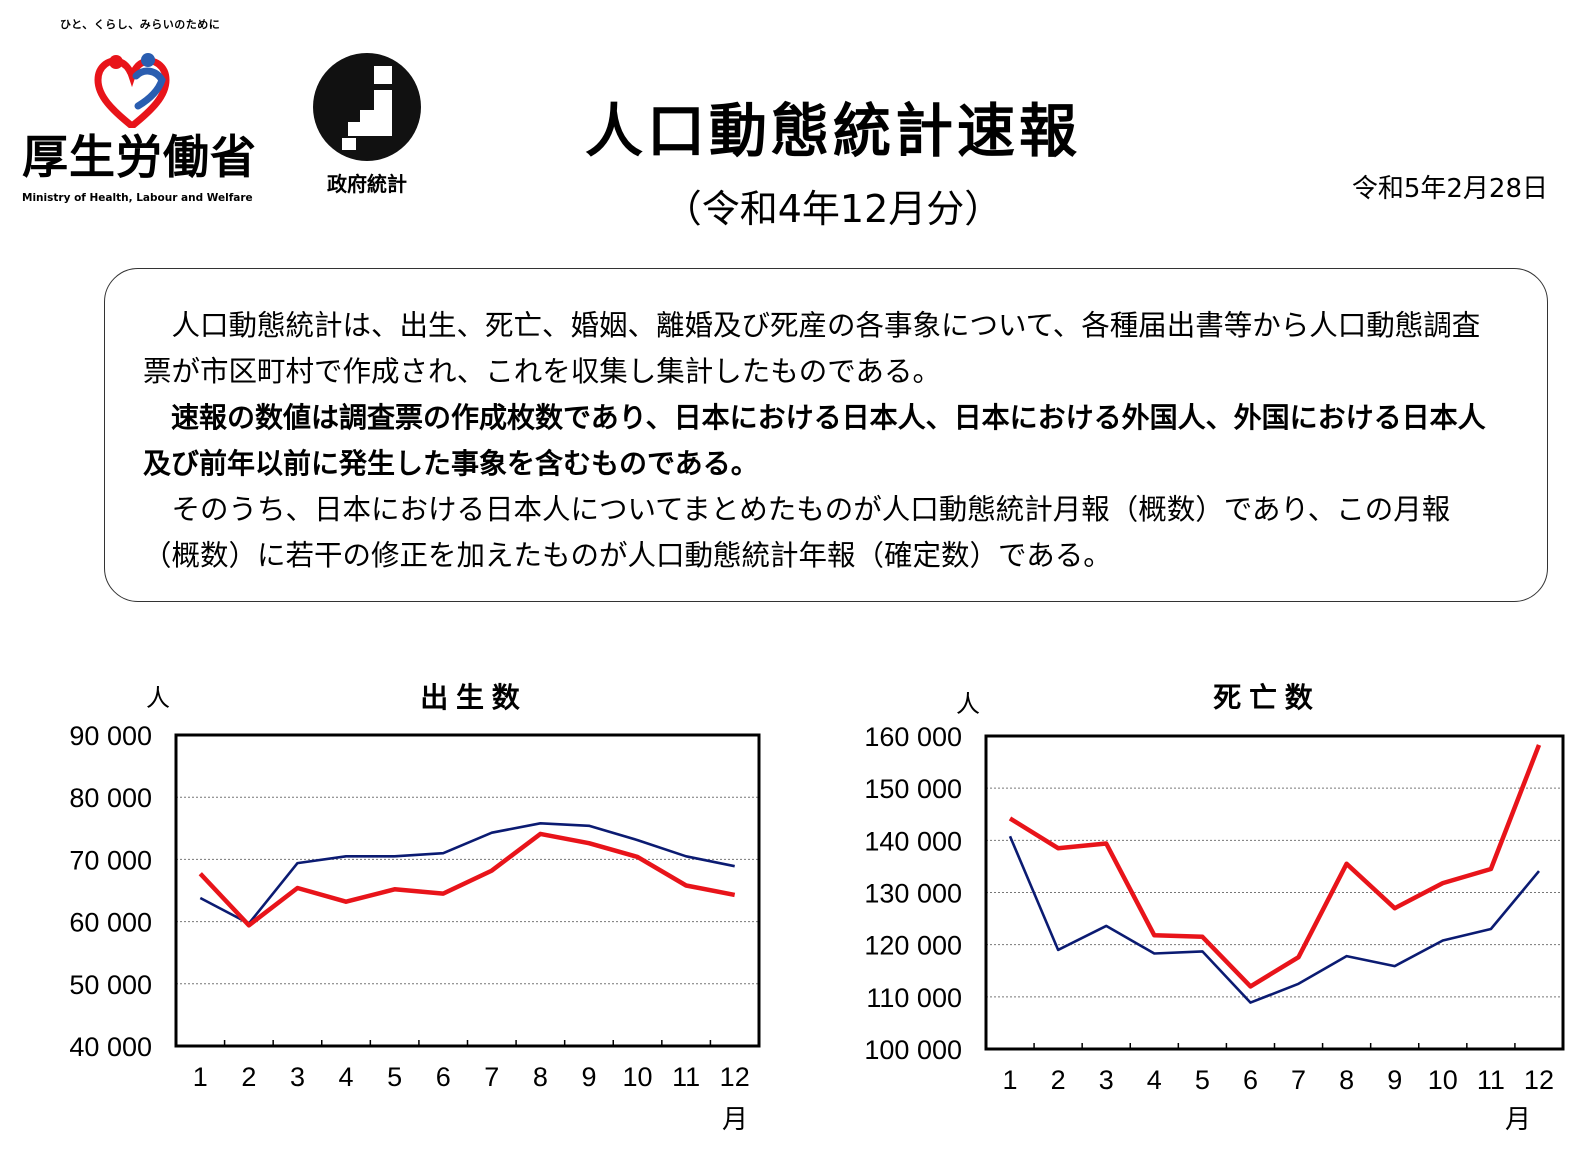 This screenshot has width=1586, height=1150. Describe the element at coordinates (140, 24) in the screenshot. I see `logo-tagline: ひと、くらし、みらいのために` at that location.